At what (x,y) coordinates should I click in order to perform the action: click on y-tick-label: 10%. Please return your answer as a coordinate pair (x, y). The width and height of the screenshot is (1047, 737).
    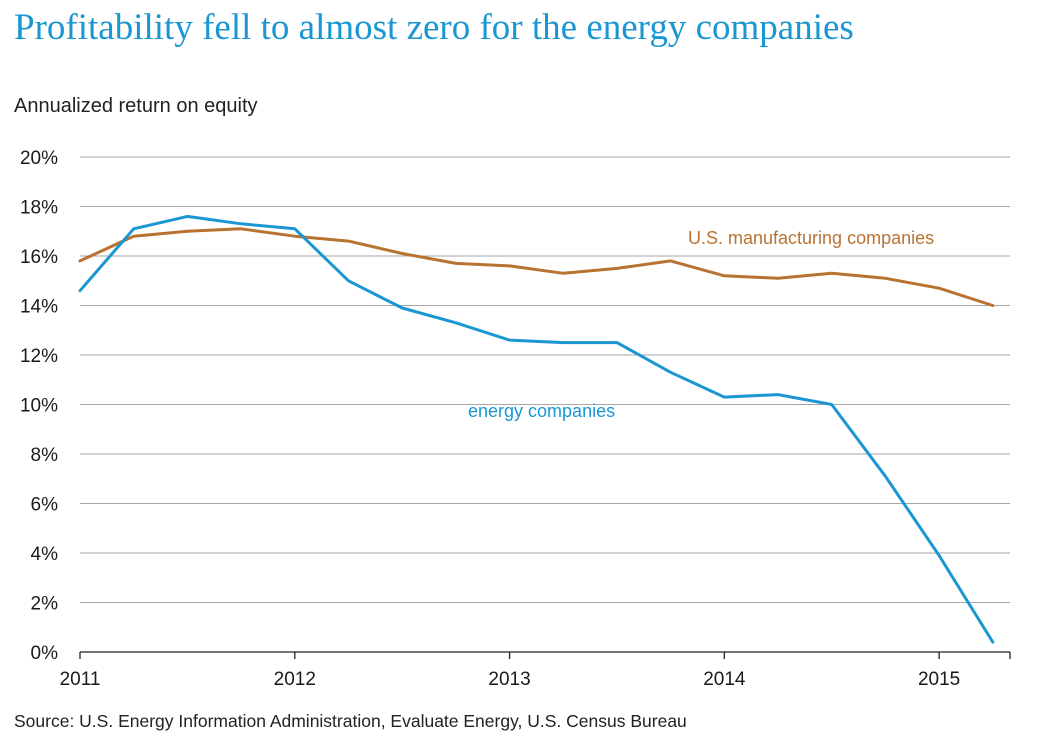
    Looking at the image, I should click on (39, 406).